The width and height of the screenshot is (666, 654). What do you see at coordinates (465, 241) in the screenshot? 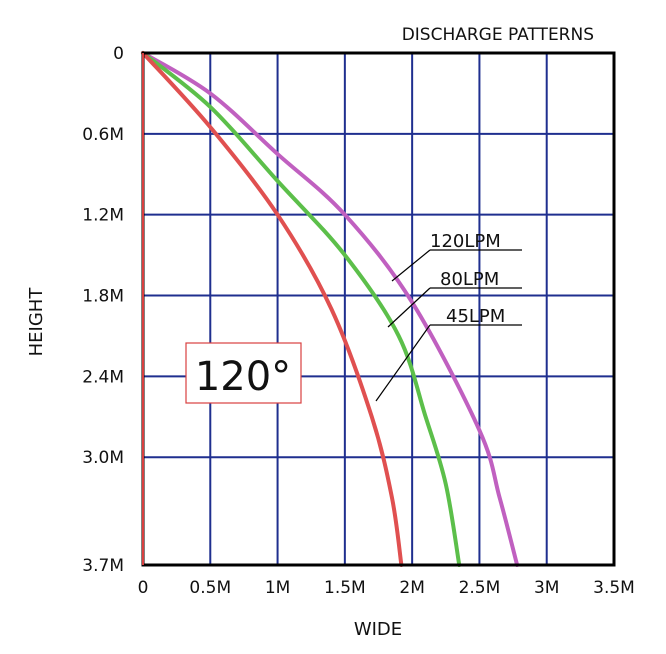
I see `legend-label-120lpm: 120LPM` at bounding box center [465, 241].